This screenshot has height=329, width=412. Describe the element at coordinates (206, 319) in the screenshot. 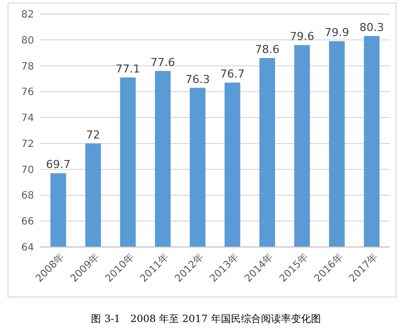

I see `text: 图 3-1 2008 年至 2017 年国民综合阅读率变化图` at that location.